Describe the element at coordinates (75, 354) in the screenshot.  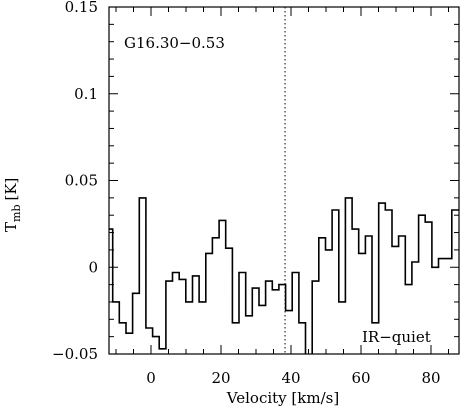
I see `y-tick-label: −0.05` at that location.